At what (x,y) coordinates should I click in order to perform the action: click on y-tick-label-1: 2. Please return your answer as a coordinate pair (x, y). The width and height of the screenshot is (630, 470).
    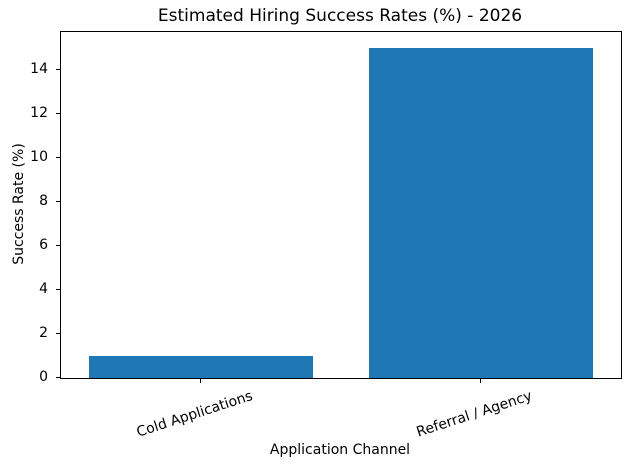
    Looking at the image, I should click on (43, 333).